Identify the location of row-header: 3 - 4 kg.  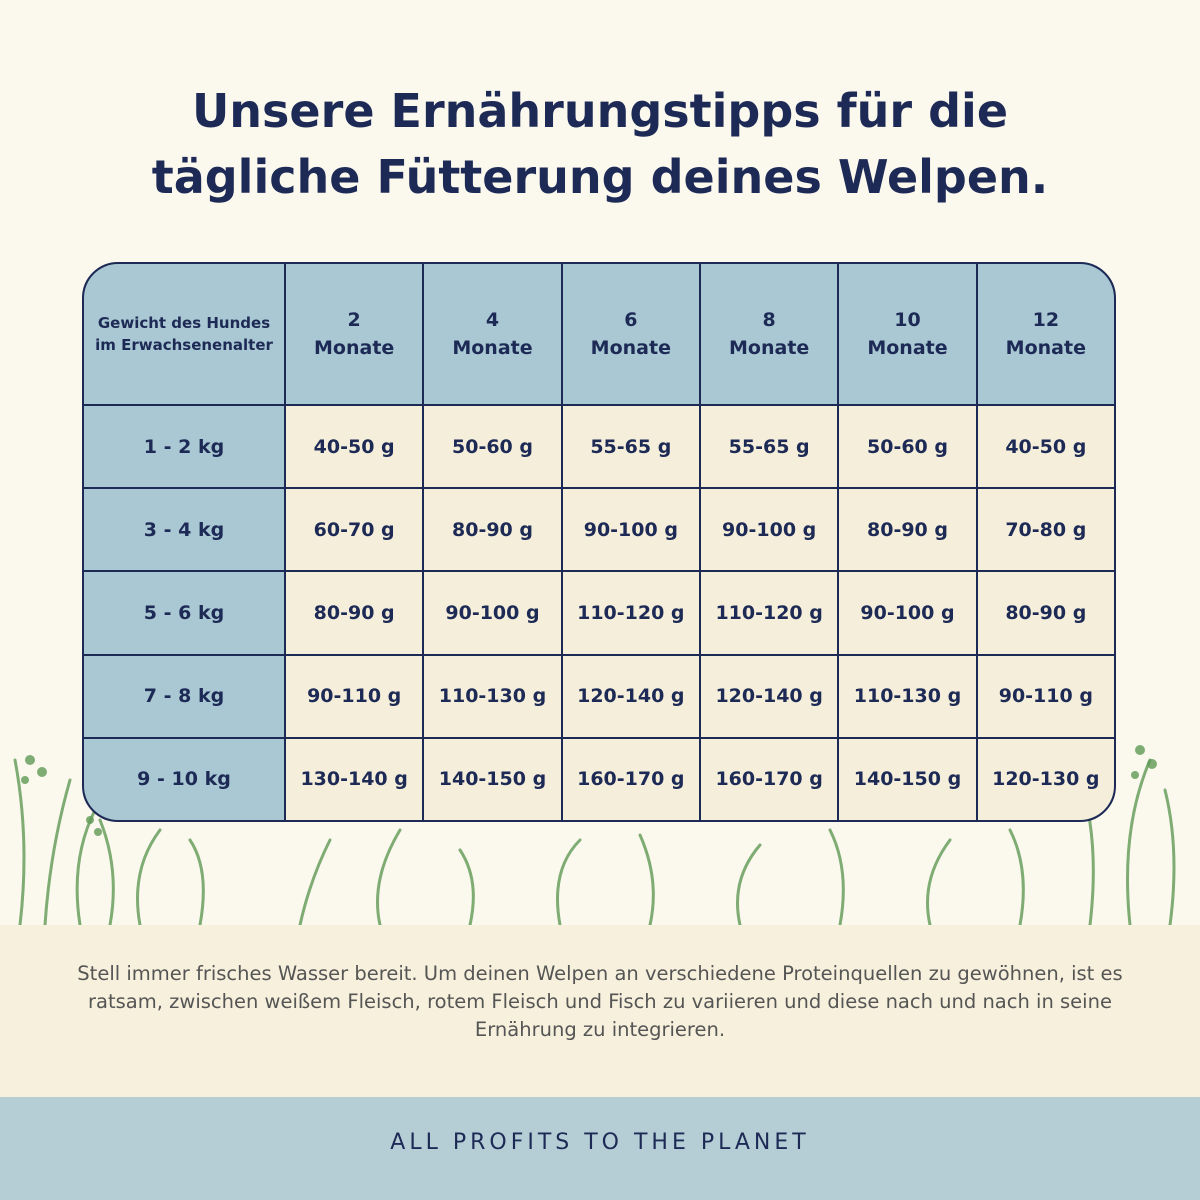
(184, 530).